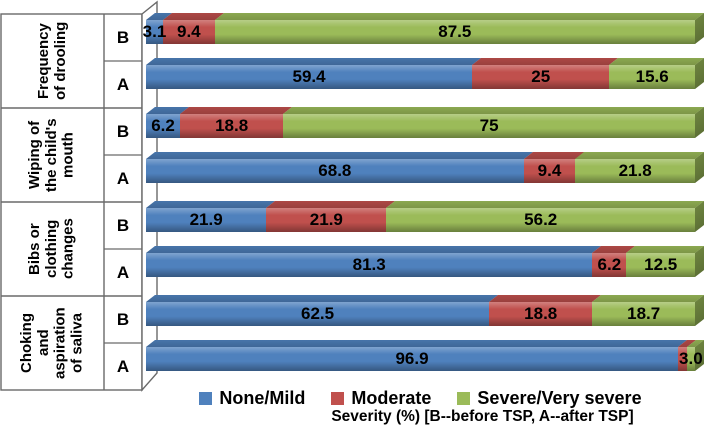 Image resolution: width=709 pixels, height=431 pixels. I want to click on value-label: 21.8, so click(635, 170).